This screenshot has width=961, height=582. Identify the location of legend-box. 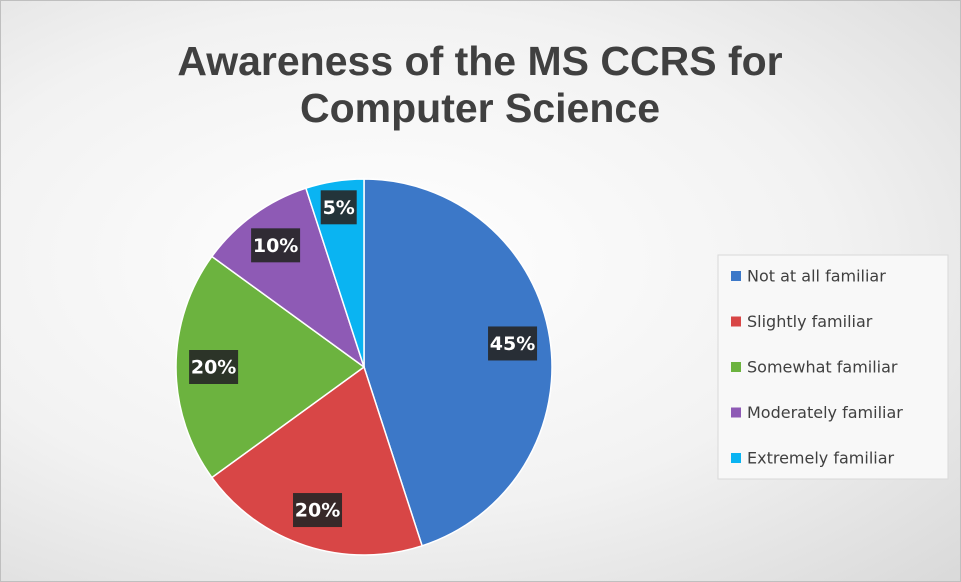
(833, 367).